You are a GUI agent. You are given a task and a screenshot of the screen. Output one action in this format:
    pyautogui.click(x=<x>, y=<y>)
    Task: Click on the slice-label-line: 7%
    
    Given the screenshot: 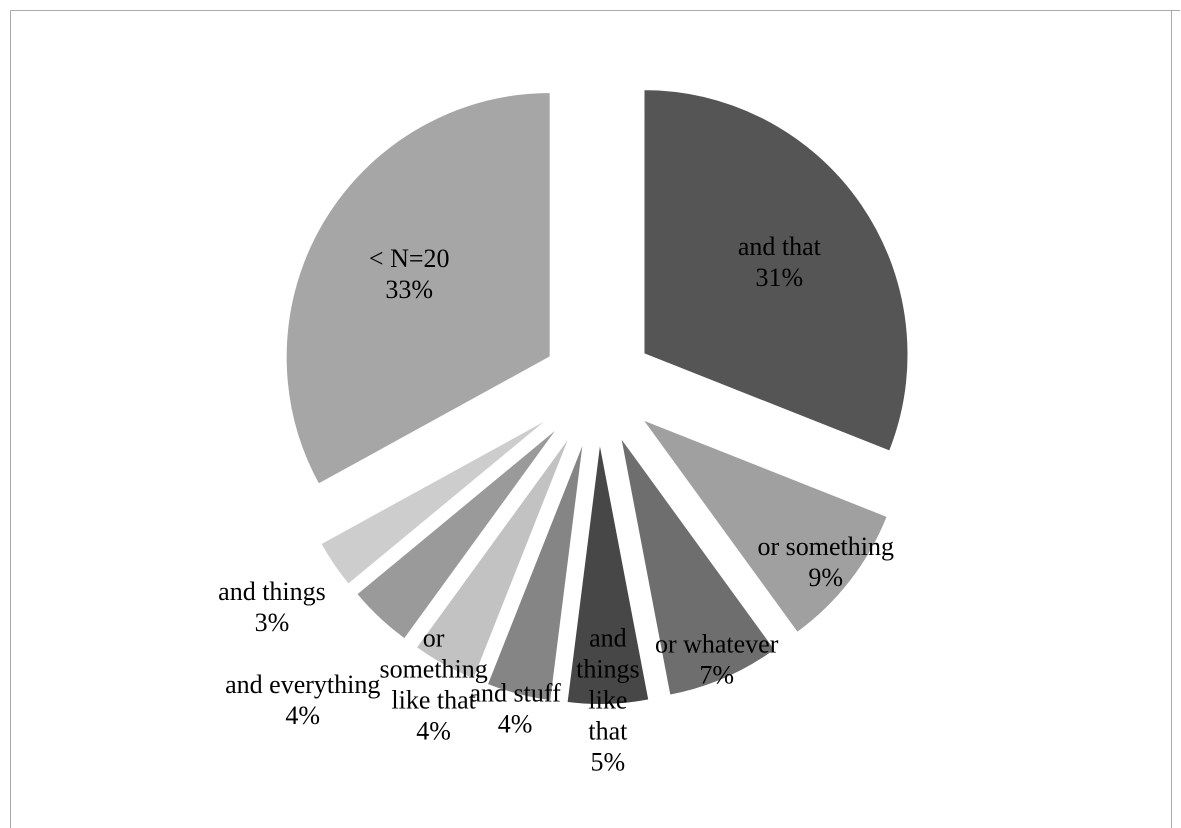 What is the action you would take?
    pyautogui.click(x=716, y=675)
    